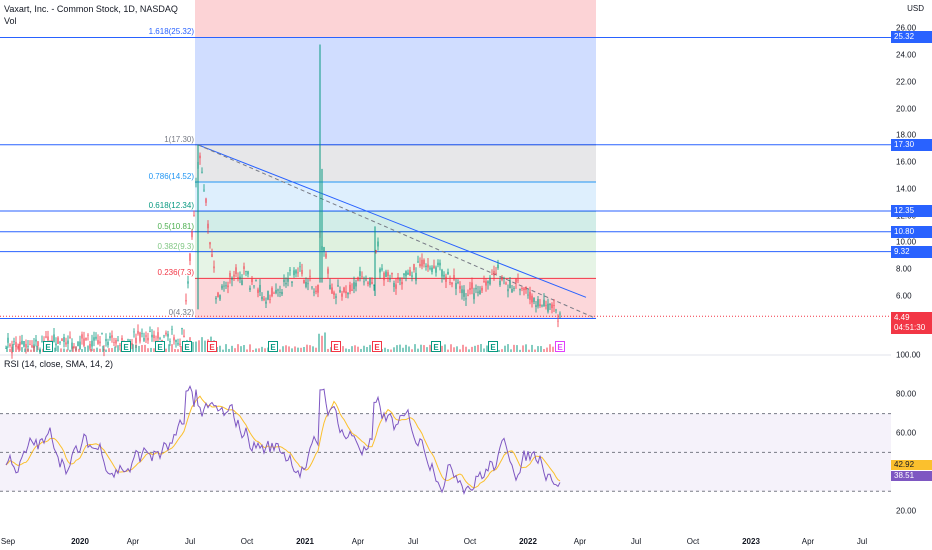 The height and width of the screenshot is (550, 932). Describe the element at coordinates (862, 541) in the screenshot. I see `time-tick-label: Jul` at that location.